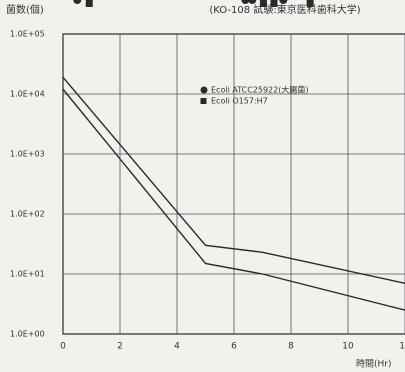  Describe the element at coordinates (120, 347) in the screenshot. I see `x-tick-label: 2` at that location.